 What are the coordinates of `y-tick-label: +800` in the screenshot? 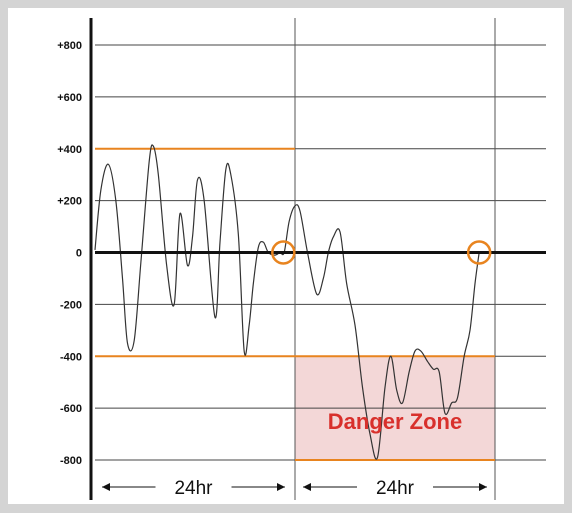 It's located at (69, 46).